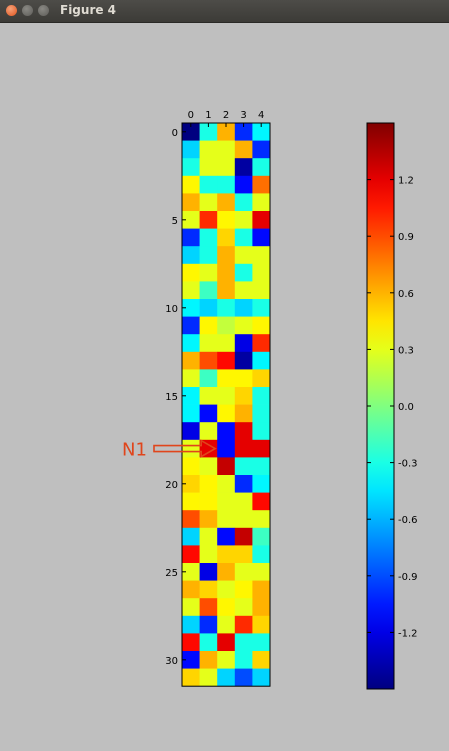 This screenshot has height=751, width=449. I want to click on maximize-window-icon, so click(43, 10).